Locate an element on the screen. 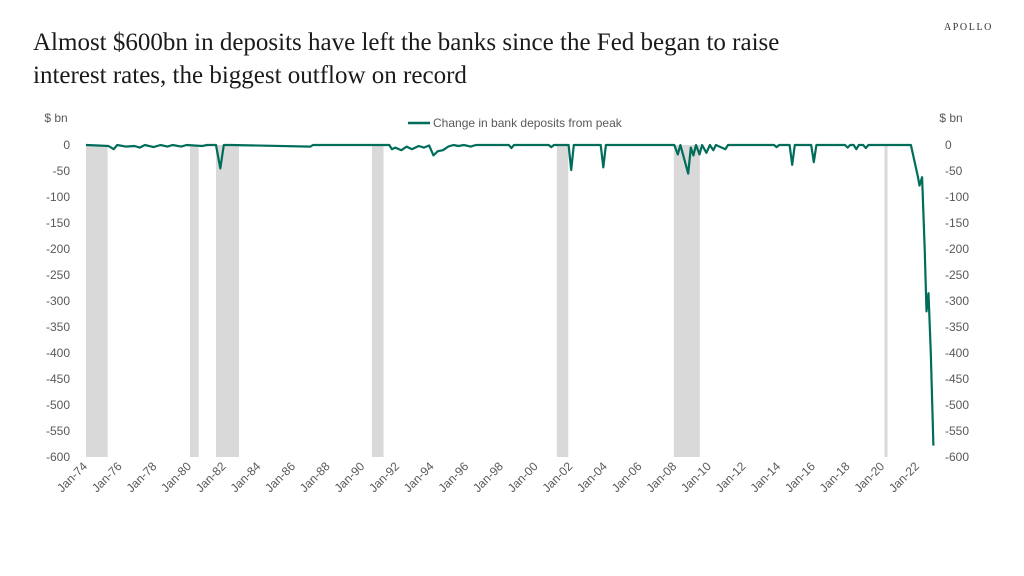 This screenshot has height=576, width=1024. x-tick-label: Jan-86 is located at coordinates (280, 477).